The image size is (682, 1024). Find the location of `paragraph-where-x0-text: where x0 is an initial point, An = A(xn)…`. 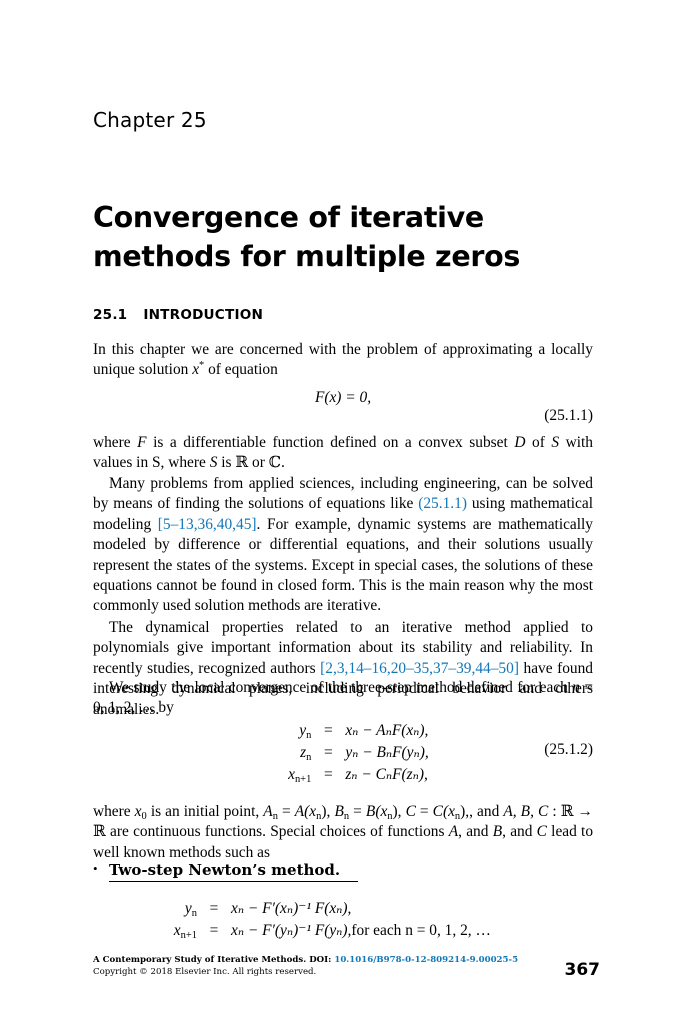

paragraph-where-x0-text: where x0 is an initial point, An = A(xn)… is located at coordinates (343, 832).